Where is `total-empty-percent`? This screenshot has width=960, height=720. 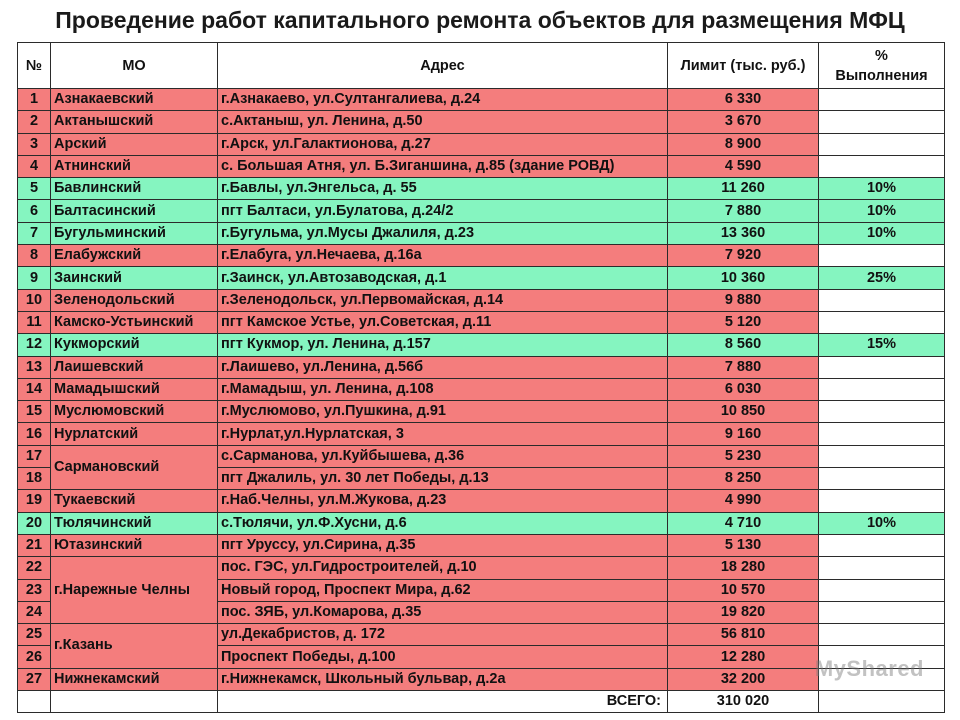
total-empty-percent is located at coordinates (881, 702).